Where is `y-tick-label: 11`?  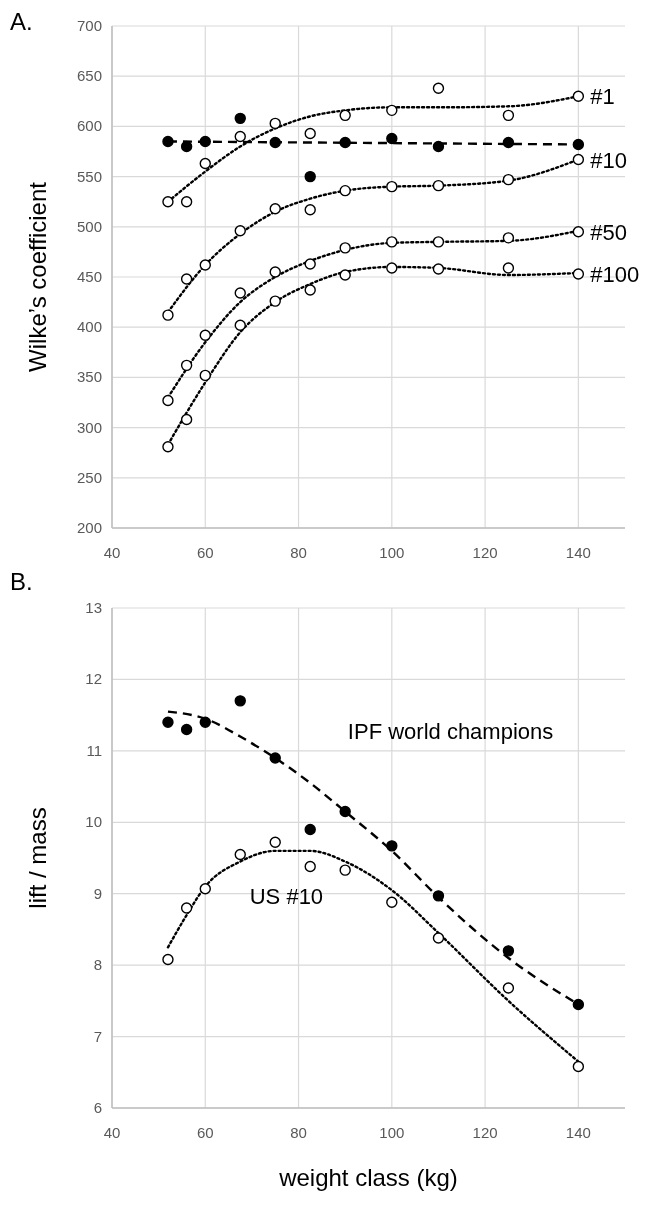 y-tick-label: 11 is located at coordinates (94, 750).